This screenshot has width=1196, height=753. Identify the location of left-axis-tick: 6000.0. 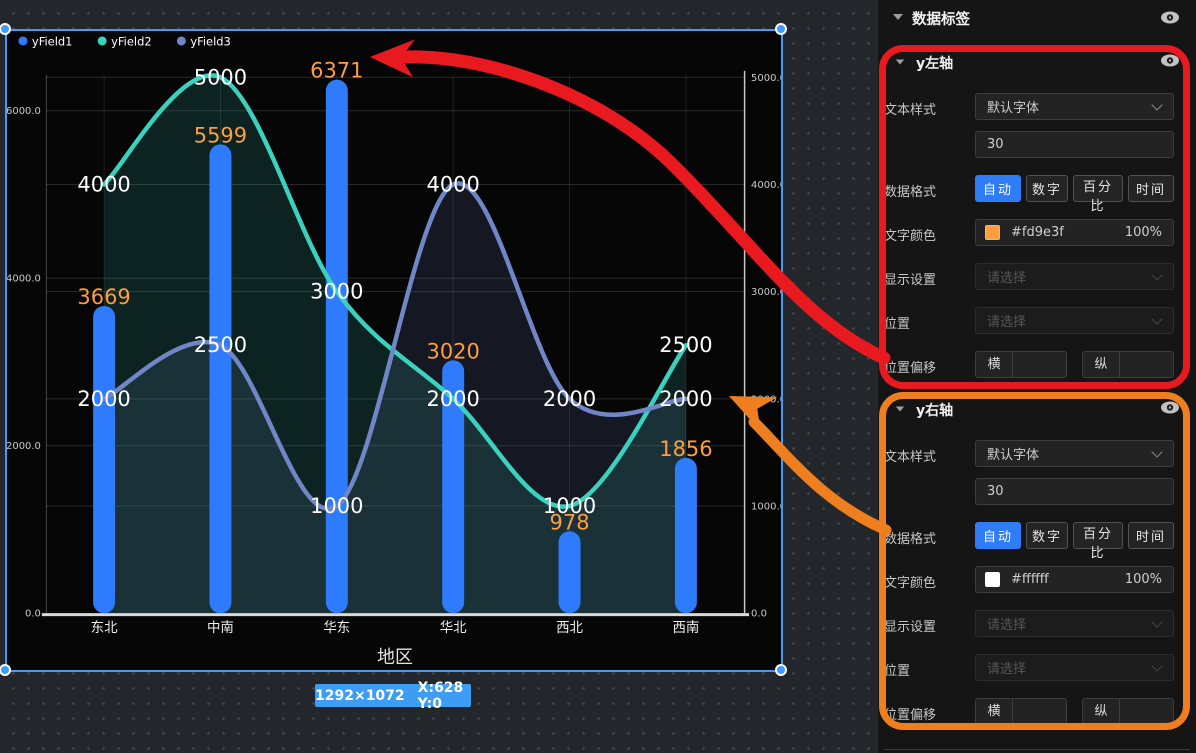
(24, 111).